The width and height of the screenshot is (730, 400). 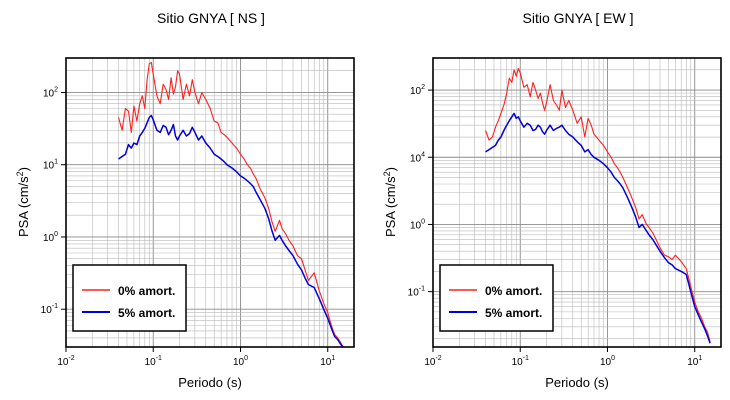 I want to click on y-tick-label: 10⁴, so click(x=417, y=157).